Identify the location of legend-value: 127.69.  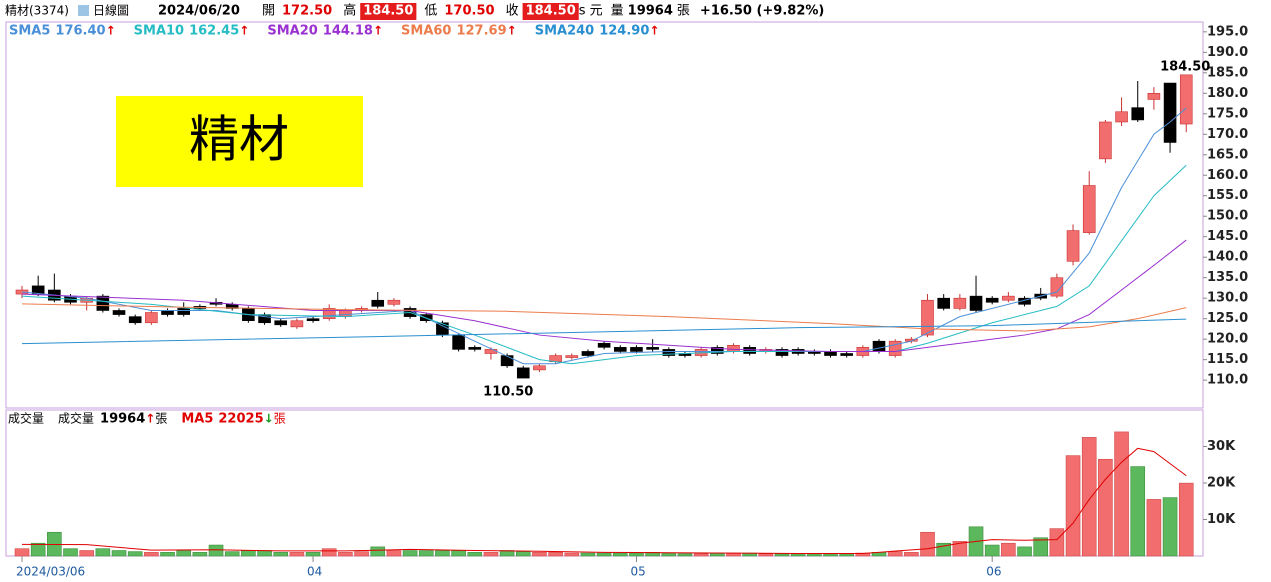
(481, 31).